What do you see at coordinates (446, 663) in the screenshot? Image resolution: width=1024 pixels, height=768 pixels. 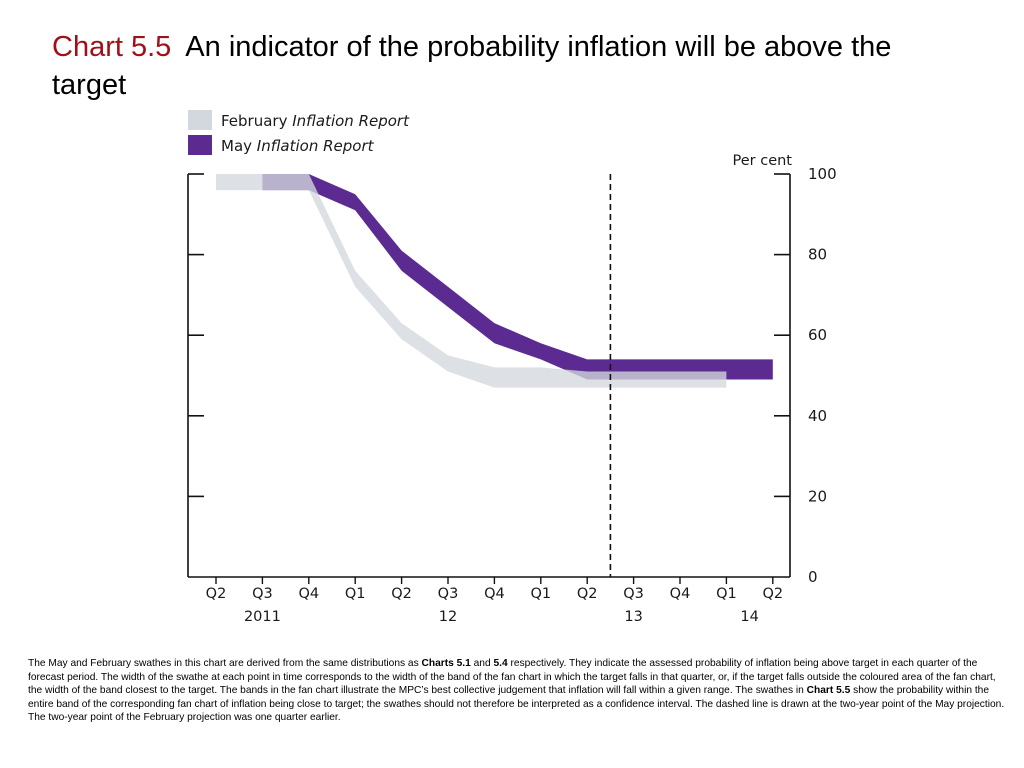 I see `note-bold-ref: Charts 5.1` at bounding box center [446, 663].